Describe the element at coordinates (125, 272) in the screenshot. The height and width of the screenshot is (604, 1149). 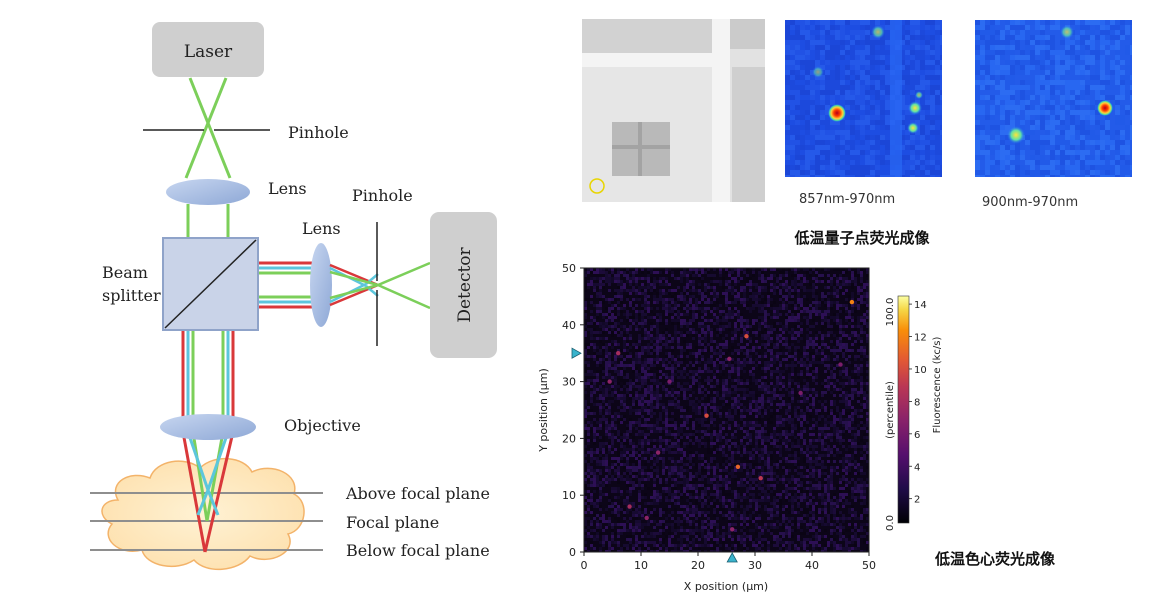
I see `beam-splitter-label-1: Beam` at that location.